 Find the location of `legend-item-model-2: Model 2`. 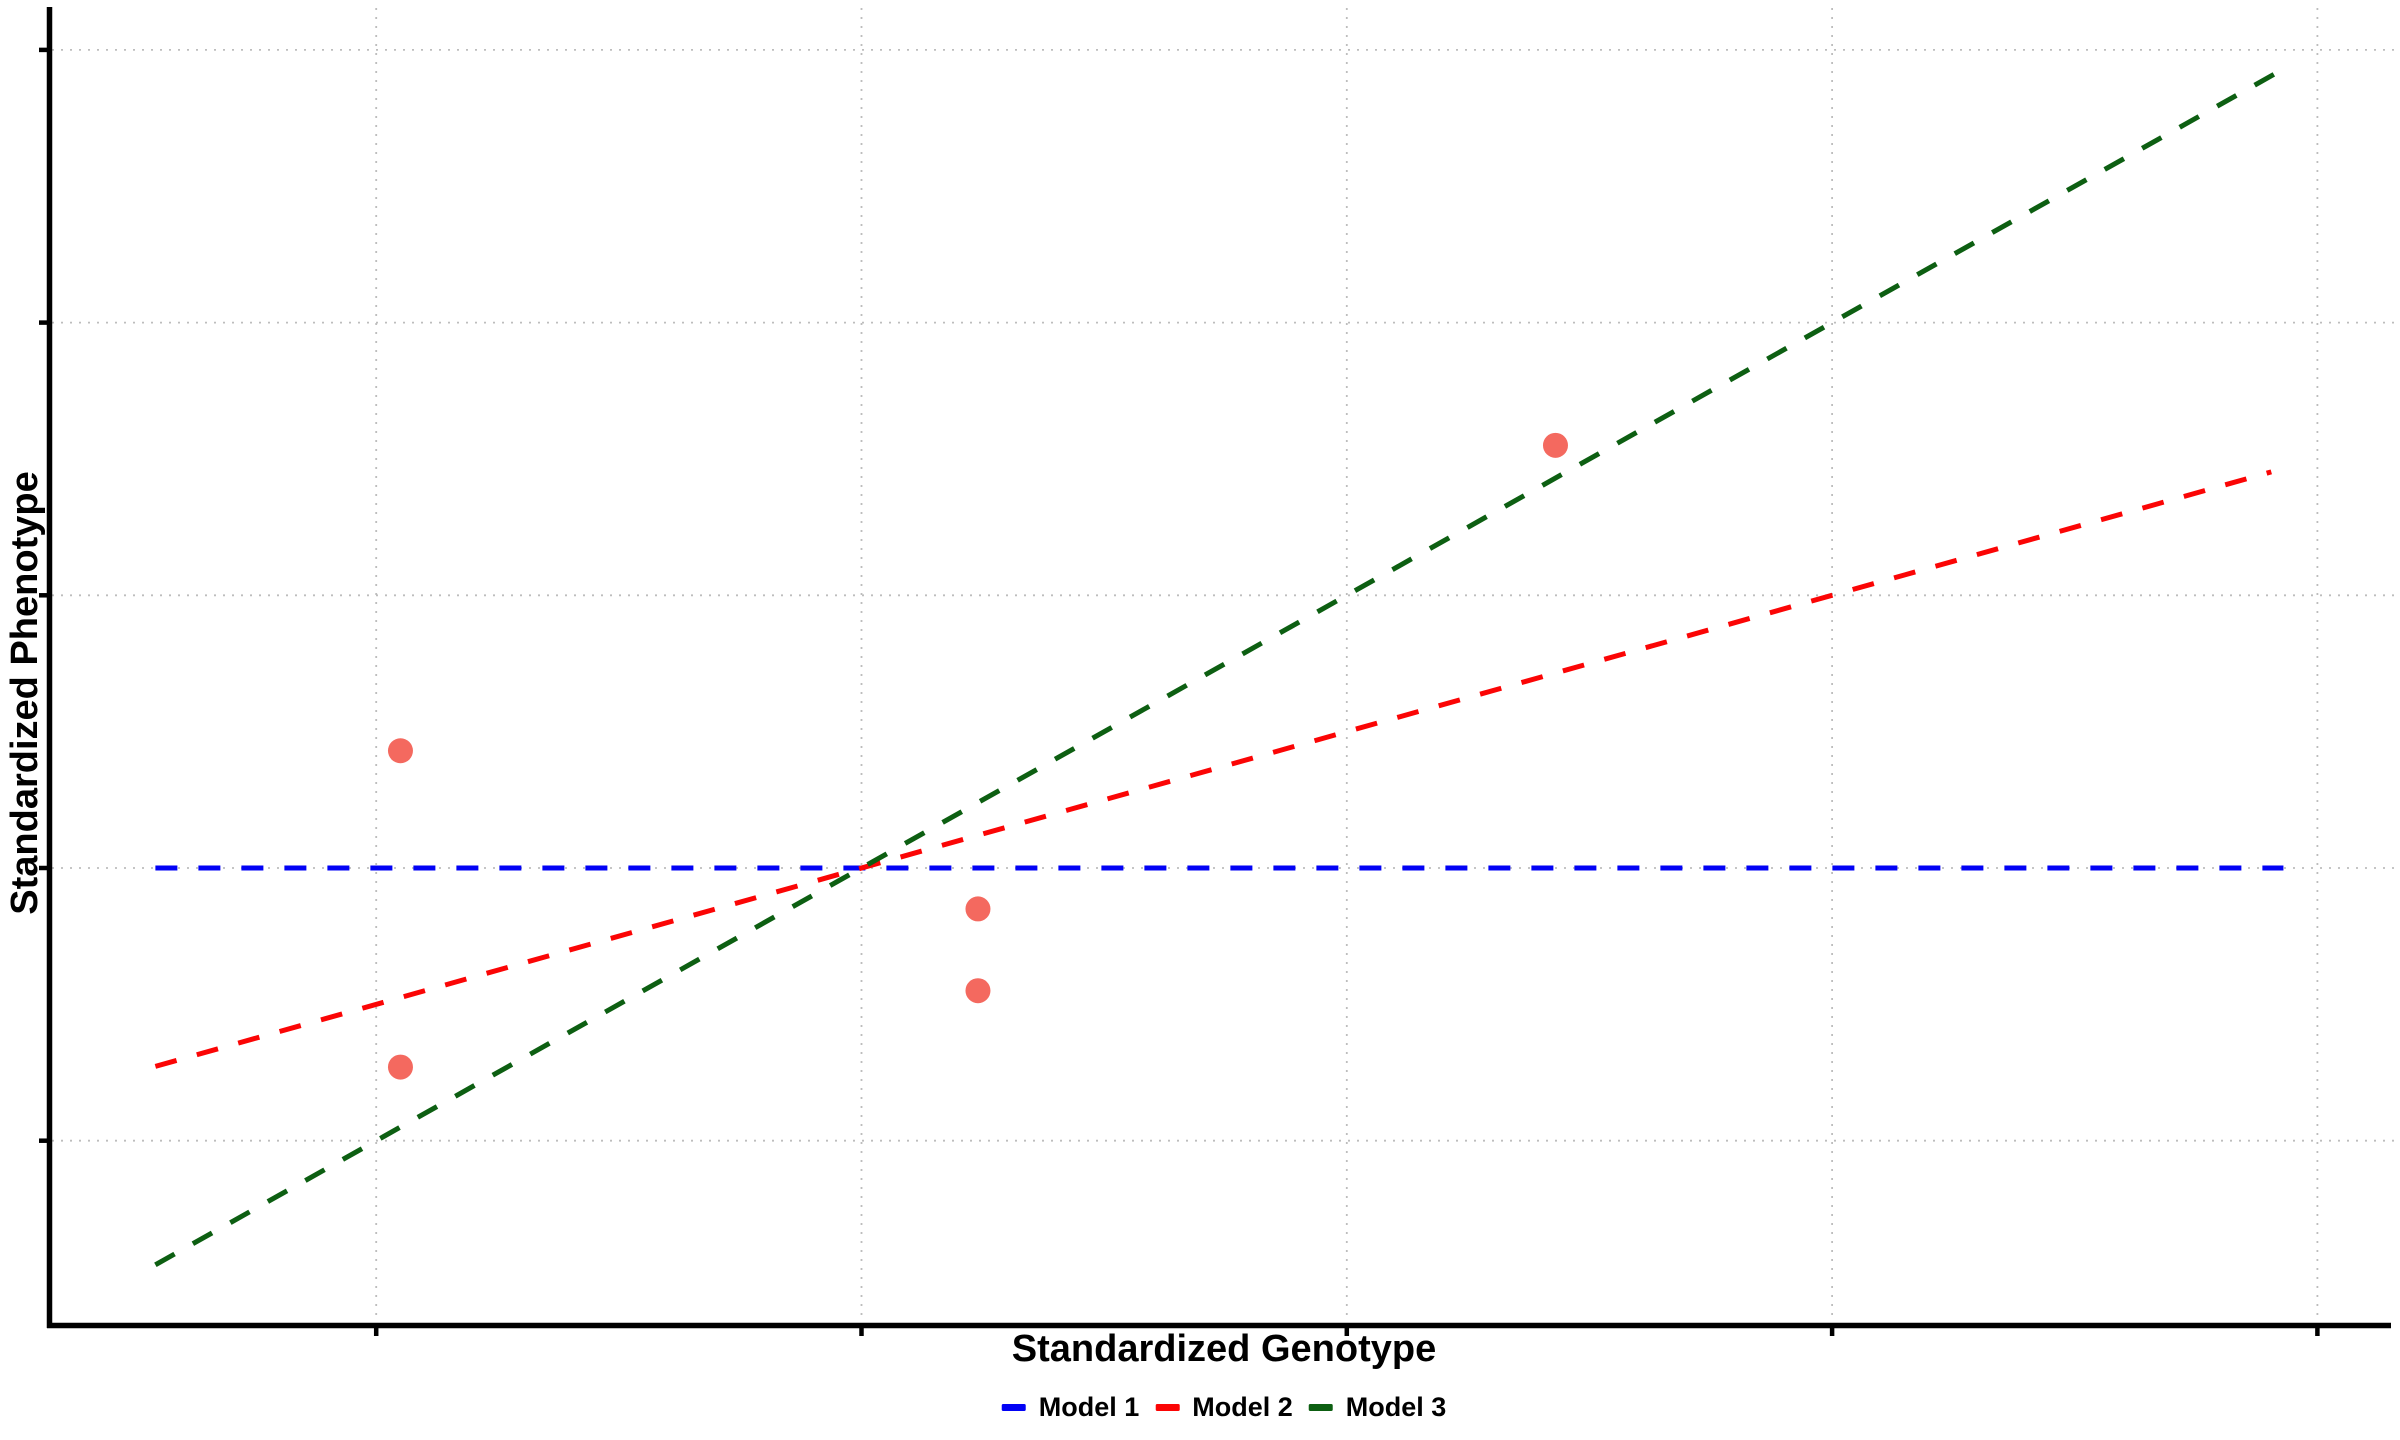

legend-item-model-2: Model 2 is located at coordinates (1224, 1406).